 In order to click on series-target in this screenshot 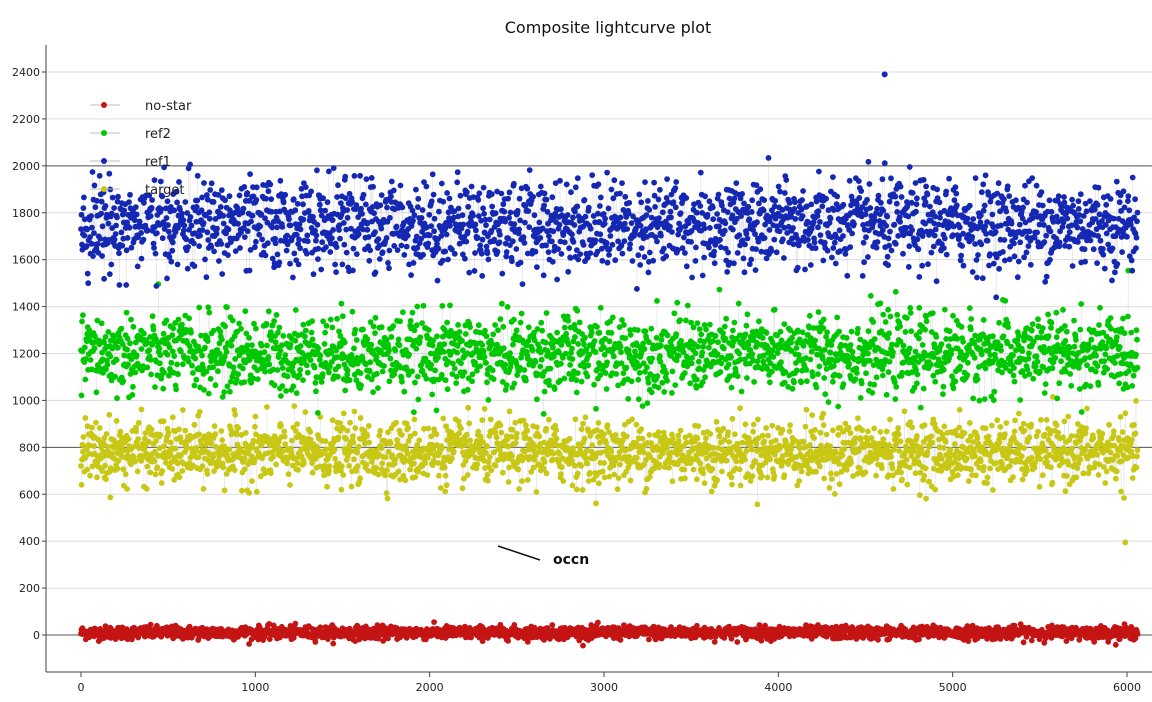, I will do `click(609, 451)`.